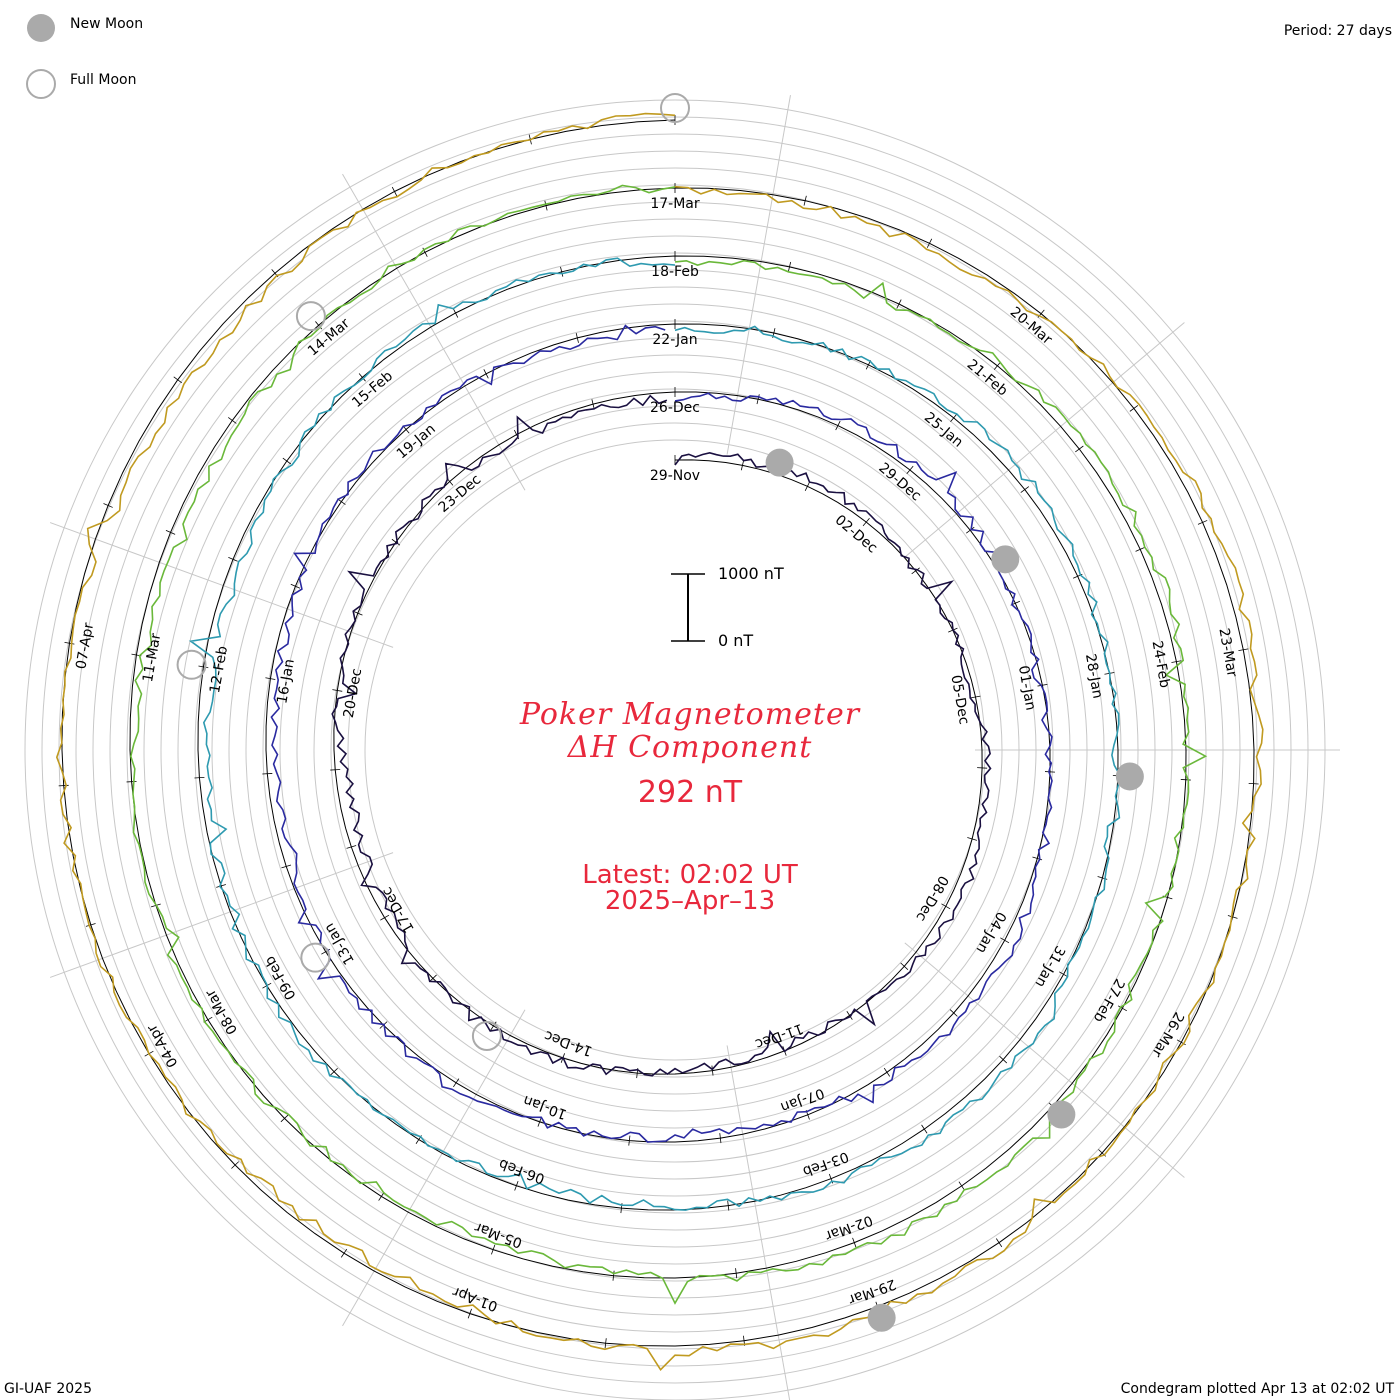  I want to click on credit-label: GI-UAF 2025, so click(48, 1389).